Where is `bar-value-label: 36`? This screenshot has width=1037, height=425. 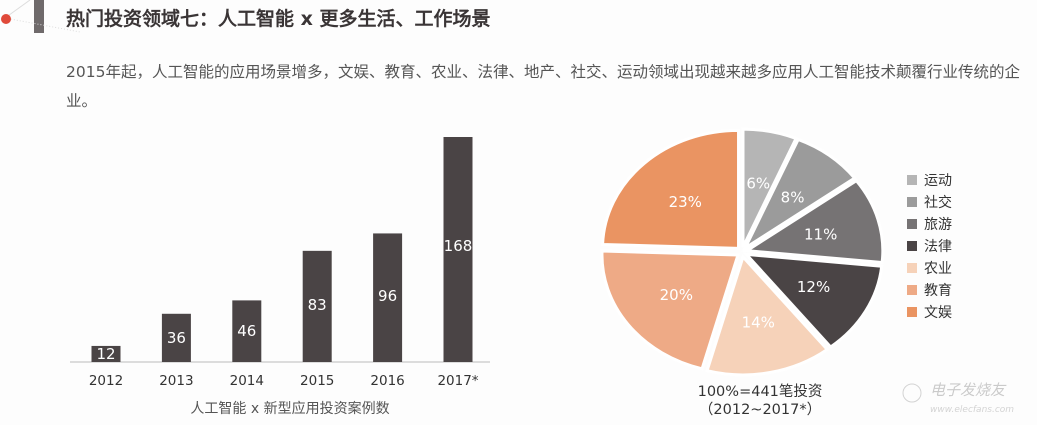
bar-value-label: 36 is located at coordinates (176, 338).